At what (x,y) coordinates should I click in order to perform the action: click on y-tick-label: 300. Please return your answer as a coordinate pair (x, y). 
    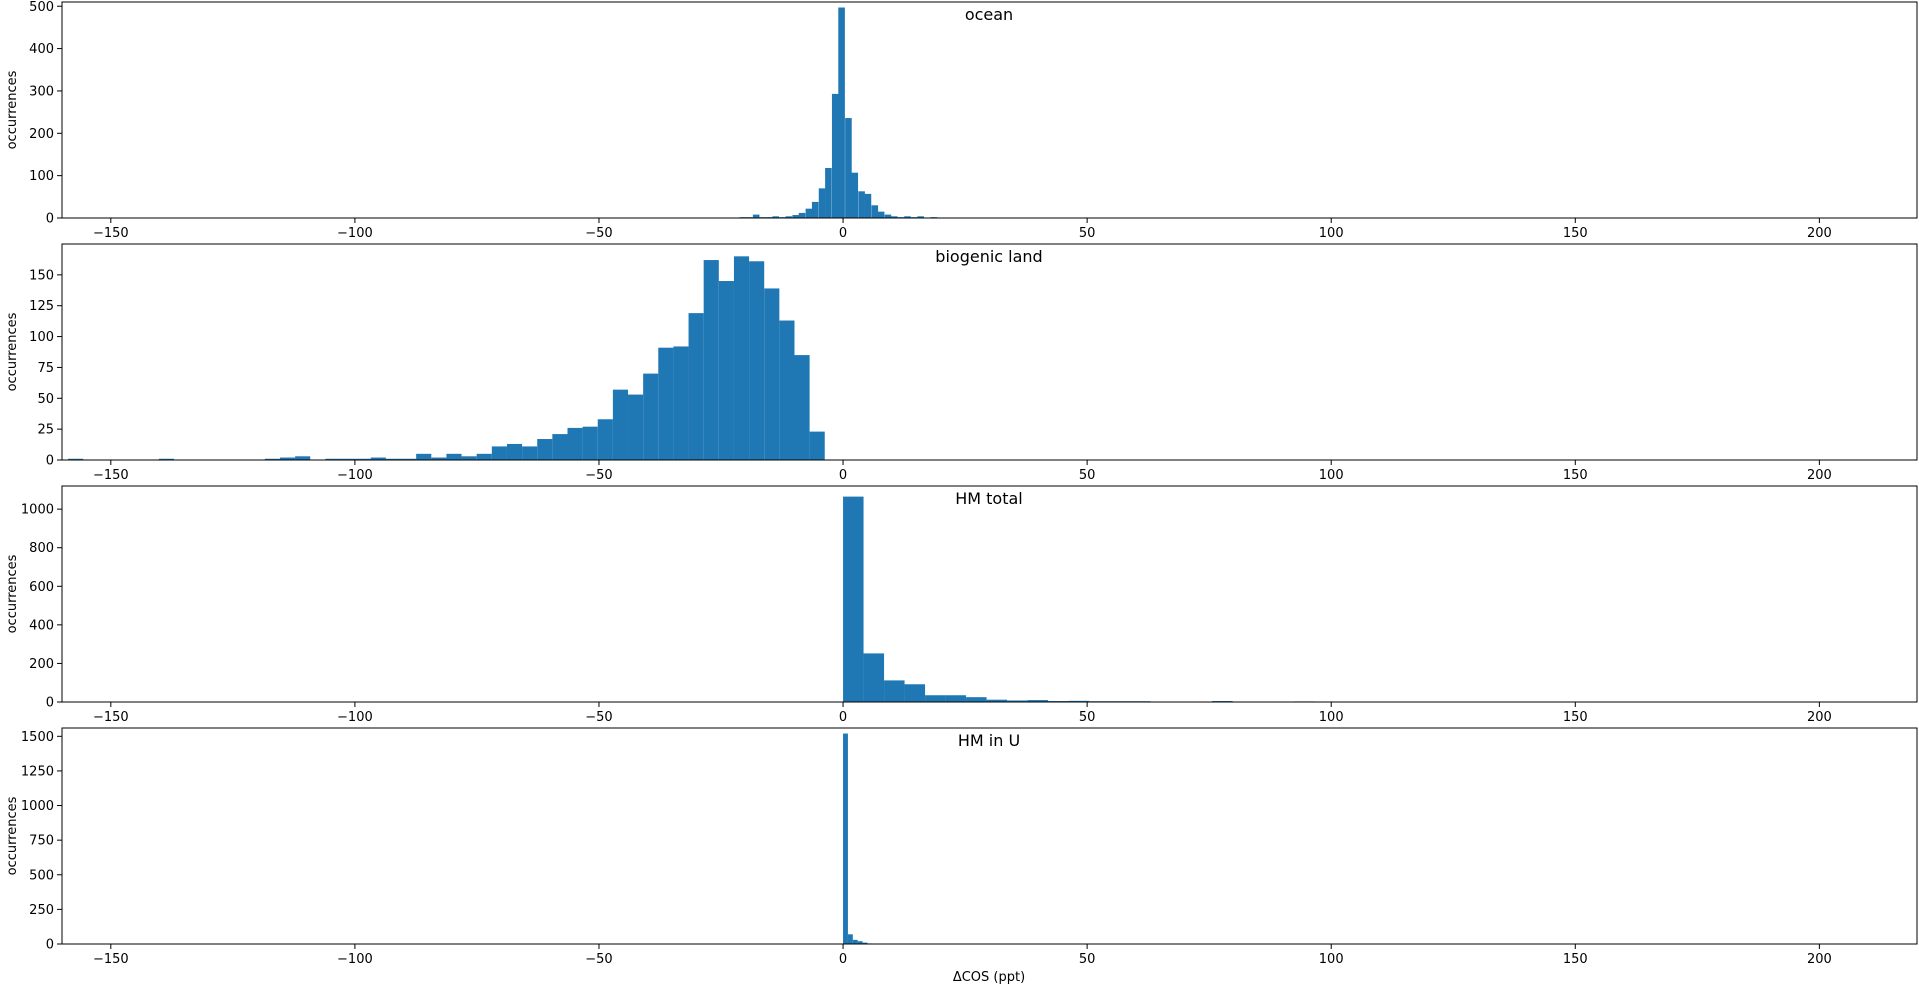
    Looking at the image, I should click on (41, 91).